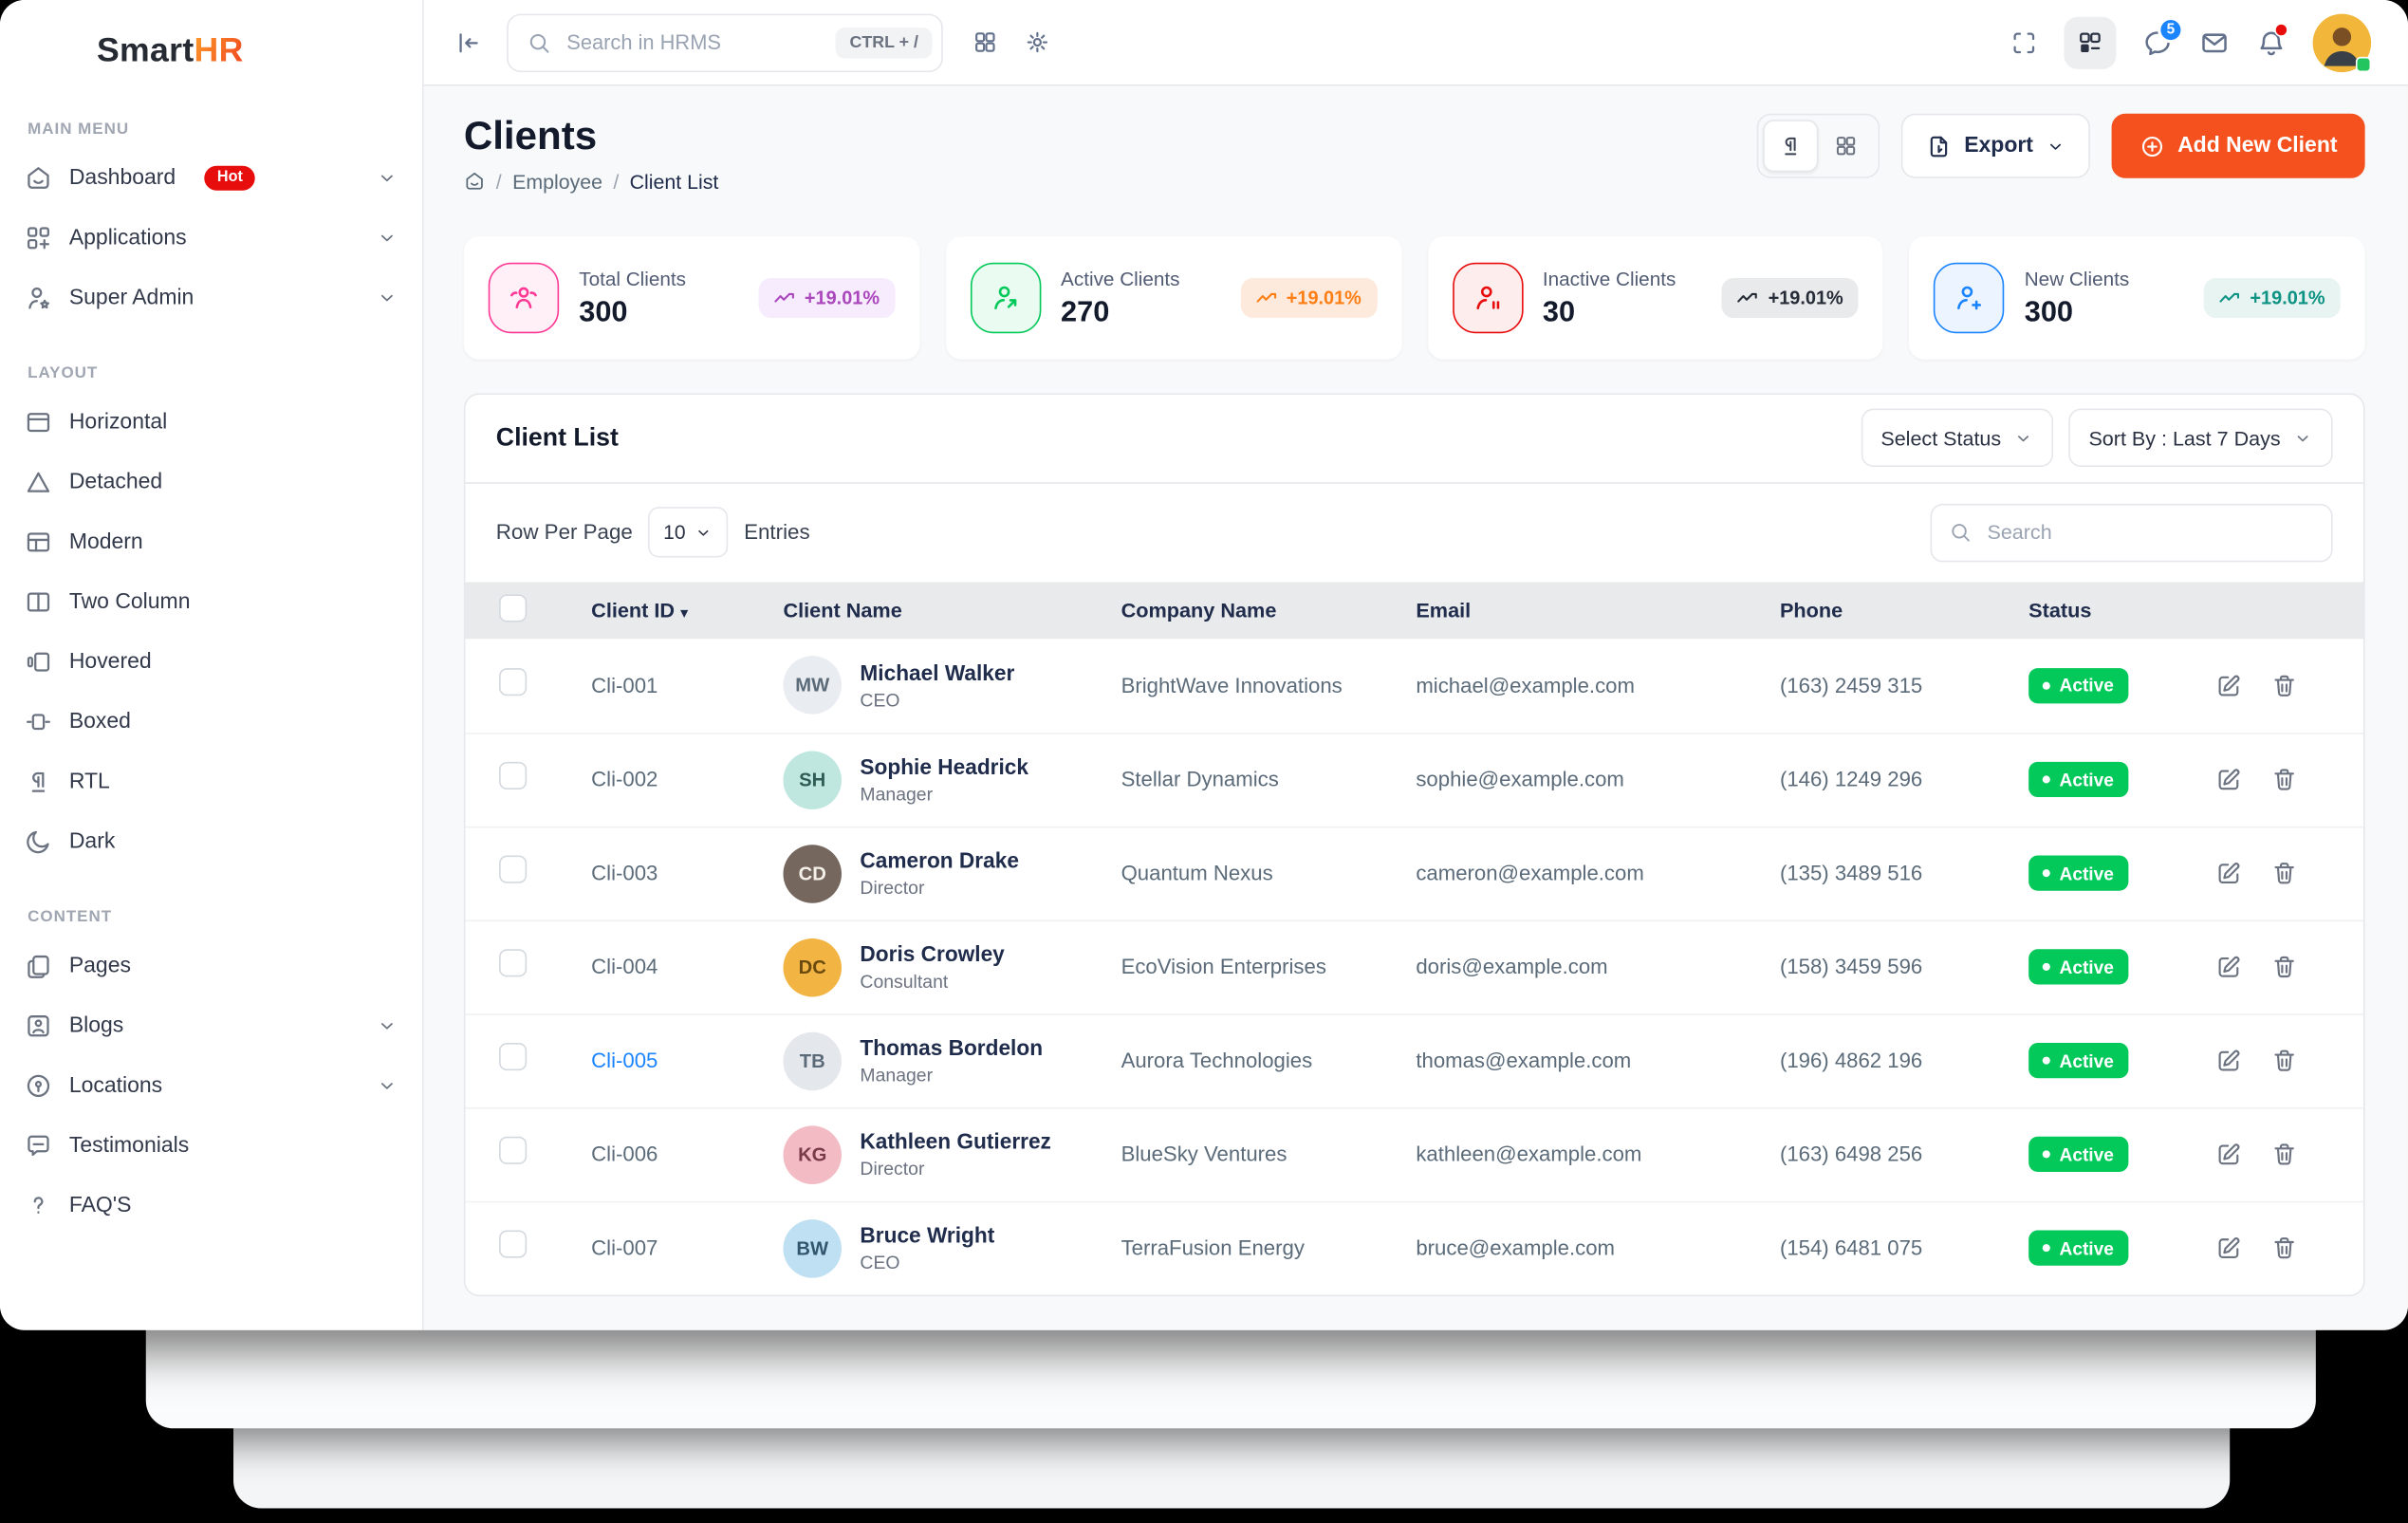 Image resolution: width=2408 pixels, height=1523 pixels. I want to click on select-all-checkbox, so click(513, 608).